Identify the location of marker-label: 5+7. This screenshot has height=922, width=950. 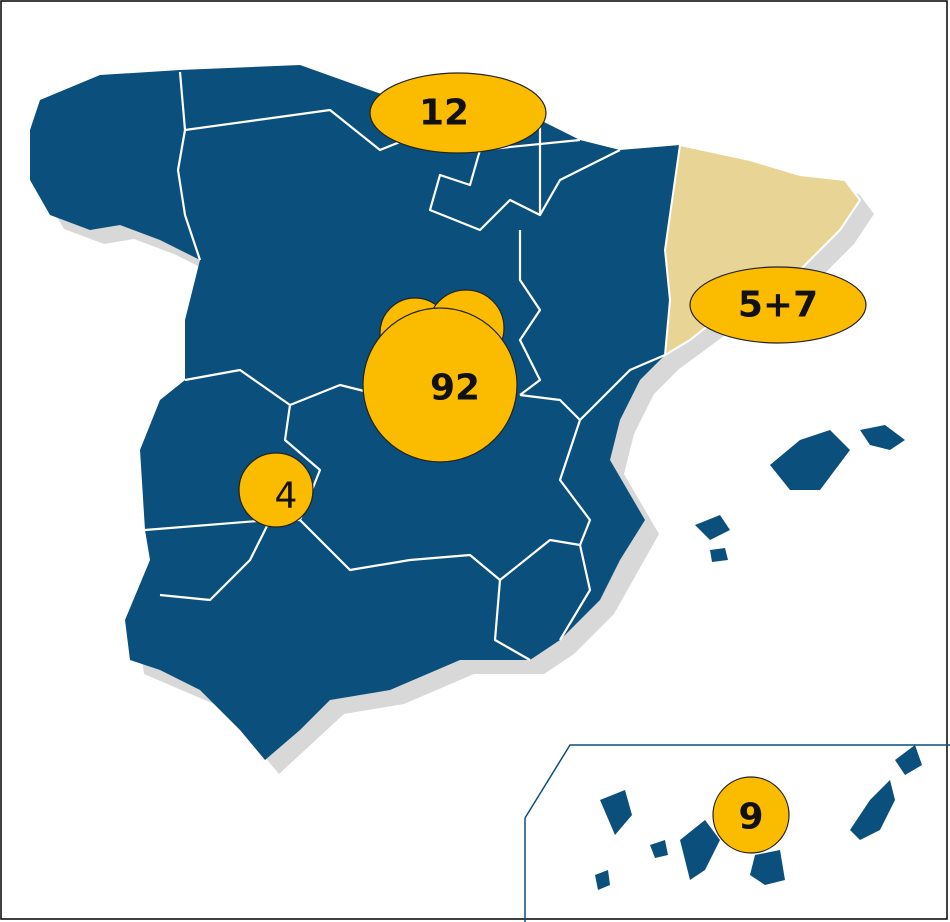
(778, 305).